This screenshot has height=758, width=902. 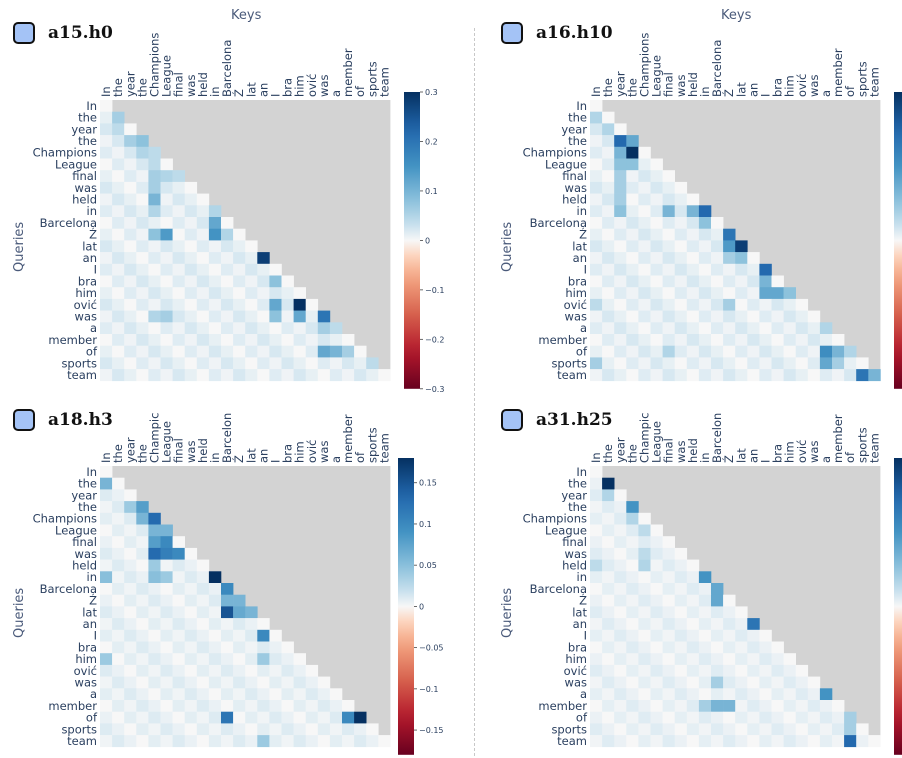 What do you see at coordinates (577, 647) in the screenshot?
I see `query-tick-label: bra` at bounding box center [577, 647].